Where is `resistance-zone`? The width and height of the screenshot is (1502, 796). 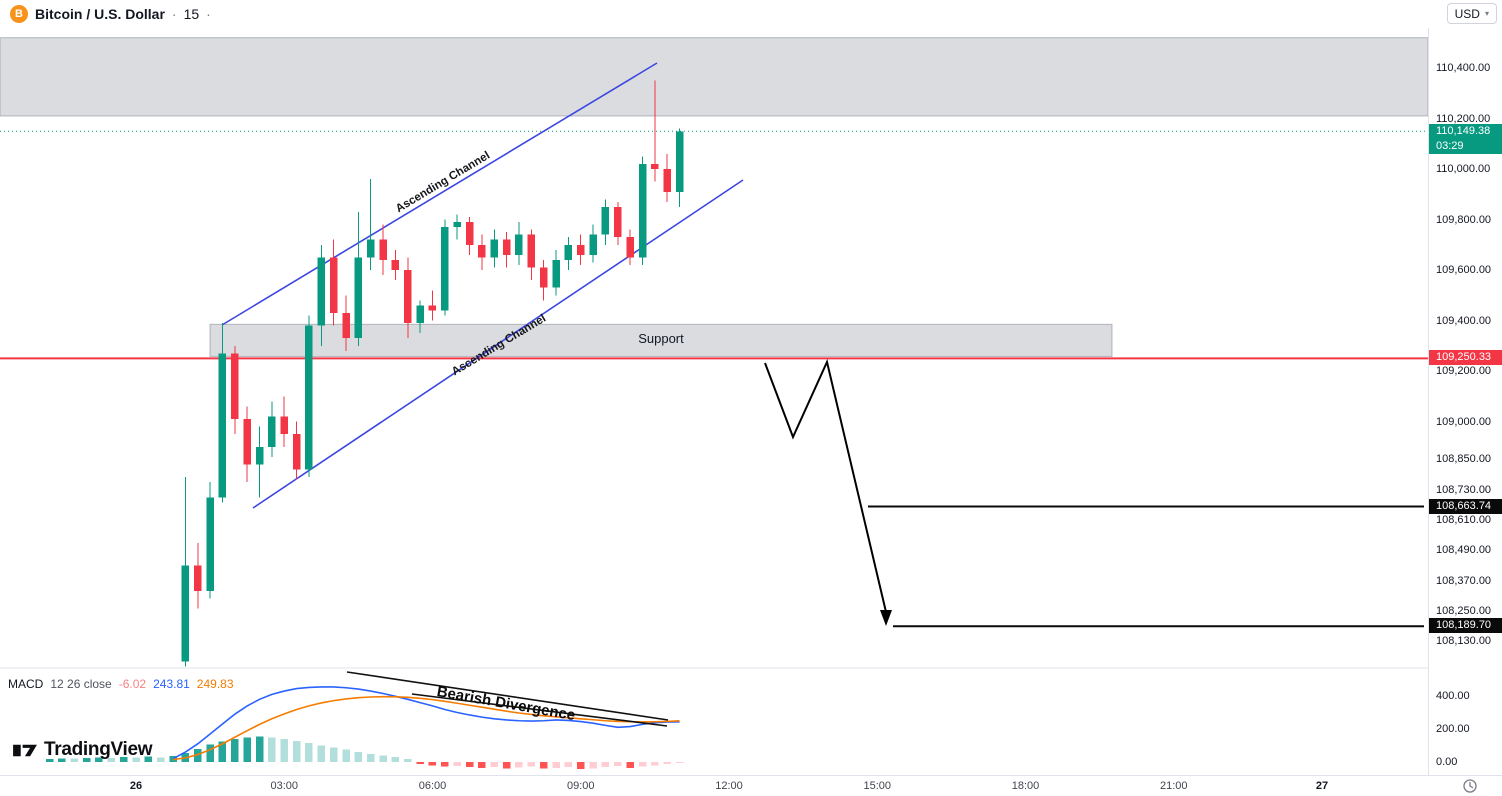 resistance-zone is located at coordinates (714, 77).